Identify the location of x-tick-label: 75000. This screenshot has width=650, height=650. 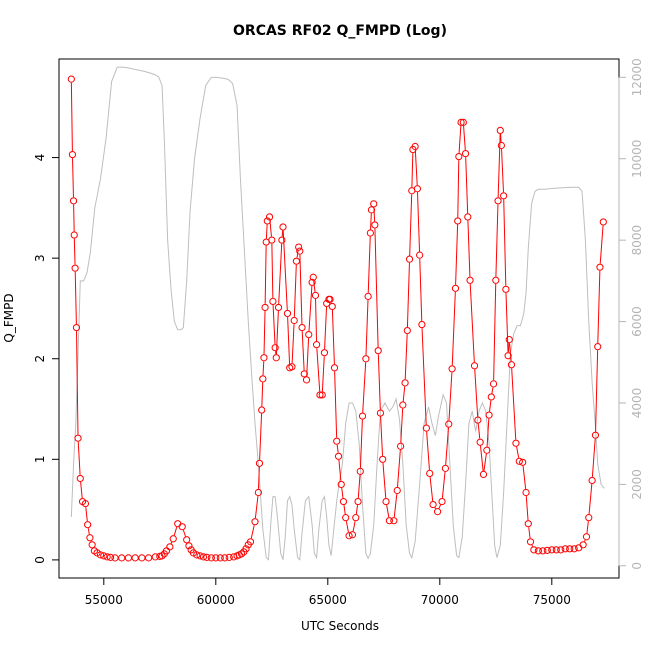
(552, 600).